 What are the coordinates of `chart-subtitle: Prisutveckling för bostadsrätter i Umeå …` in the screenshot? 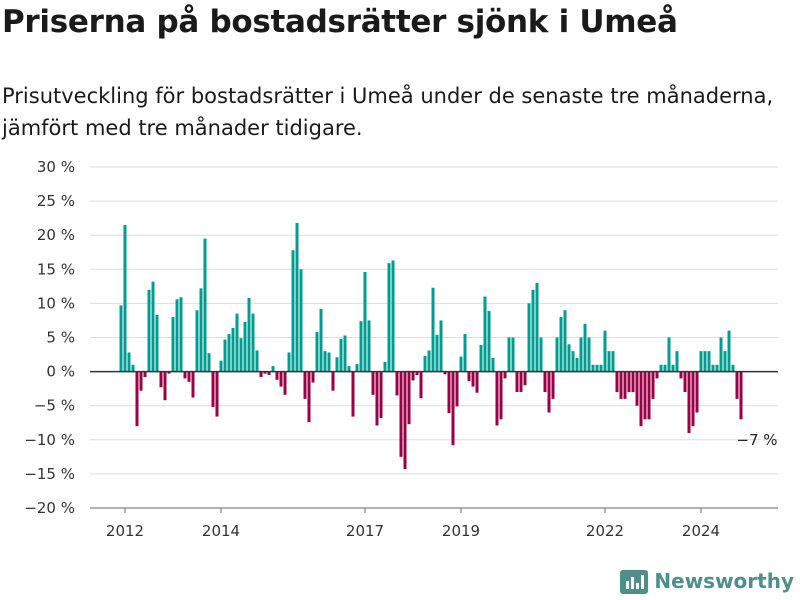 It's located at (388, 112).